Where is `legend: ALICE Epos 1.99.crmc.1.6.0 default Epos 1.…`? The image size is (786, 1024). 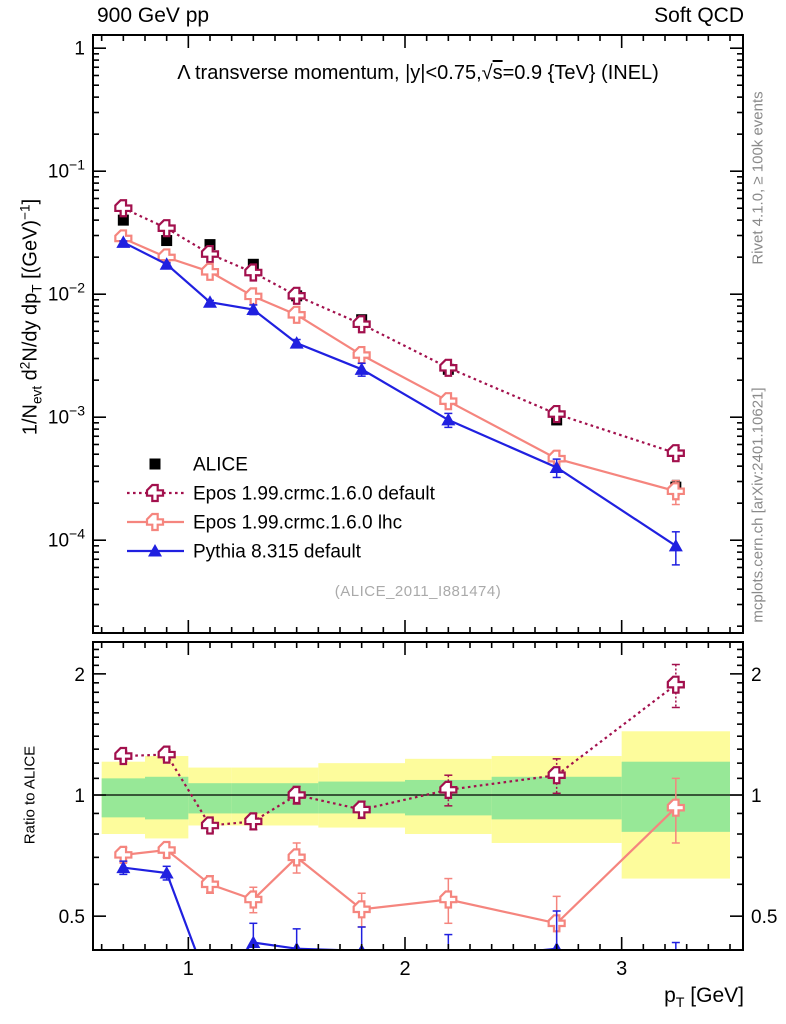 legend: ALICE Epos 1.99.crmc.1.6.0 default Epos 1.… is located at coordinates (281, 509).